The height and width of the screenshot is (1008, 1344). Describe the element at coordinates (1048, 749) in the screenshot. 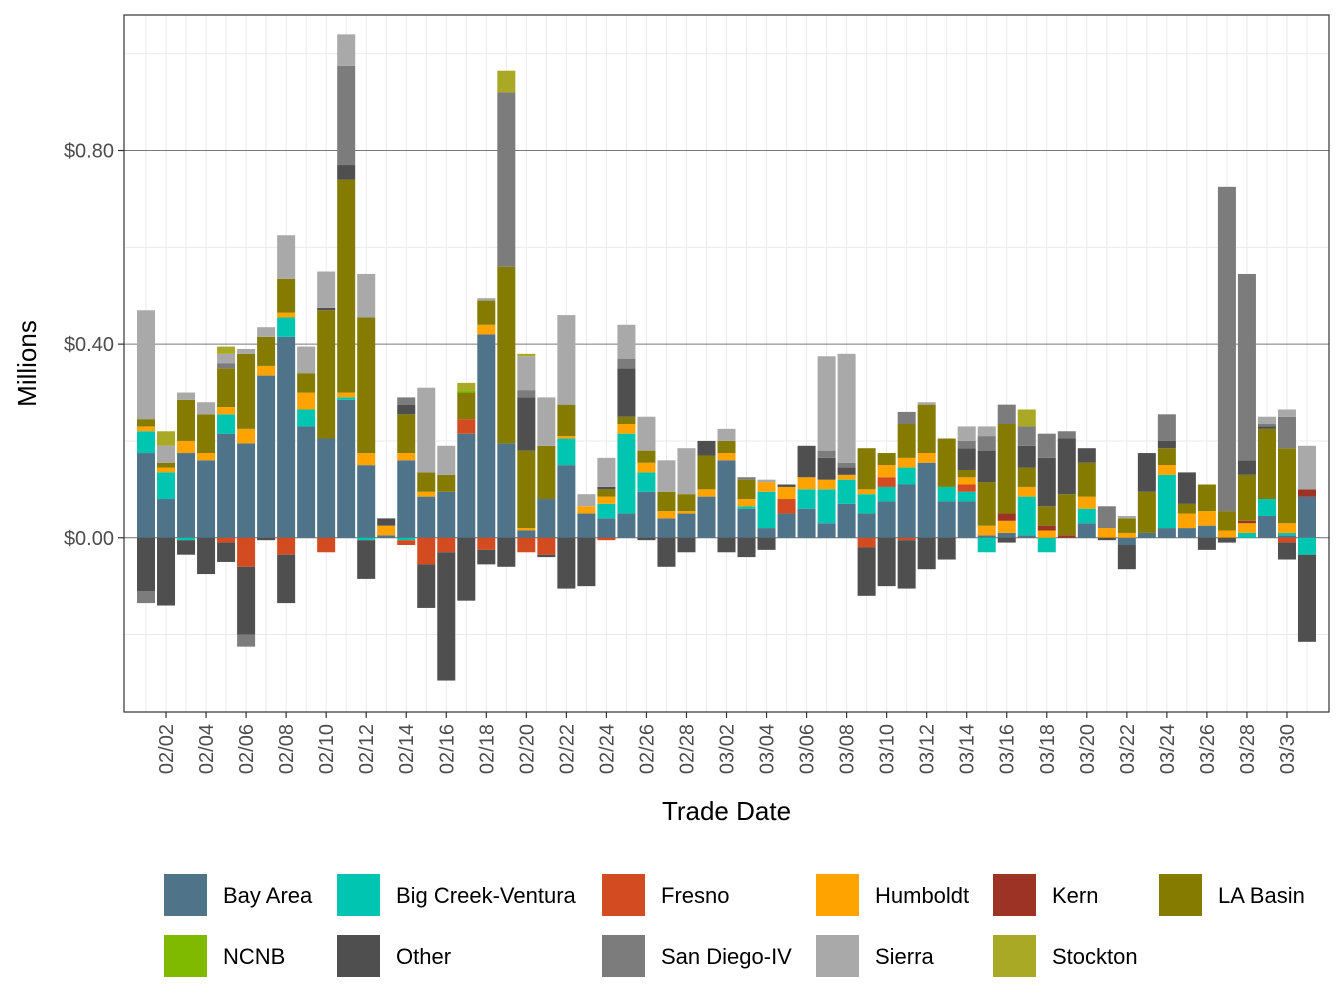

I see `x-tick-label: 03/18` at that location.